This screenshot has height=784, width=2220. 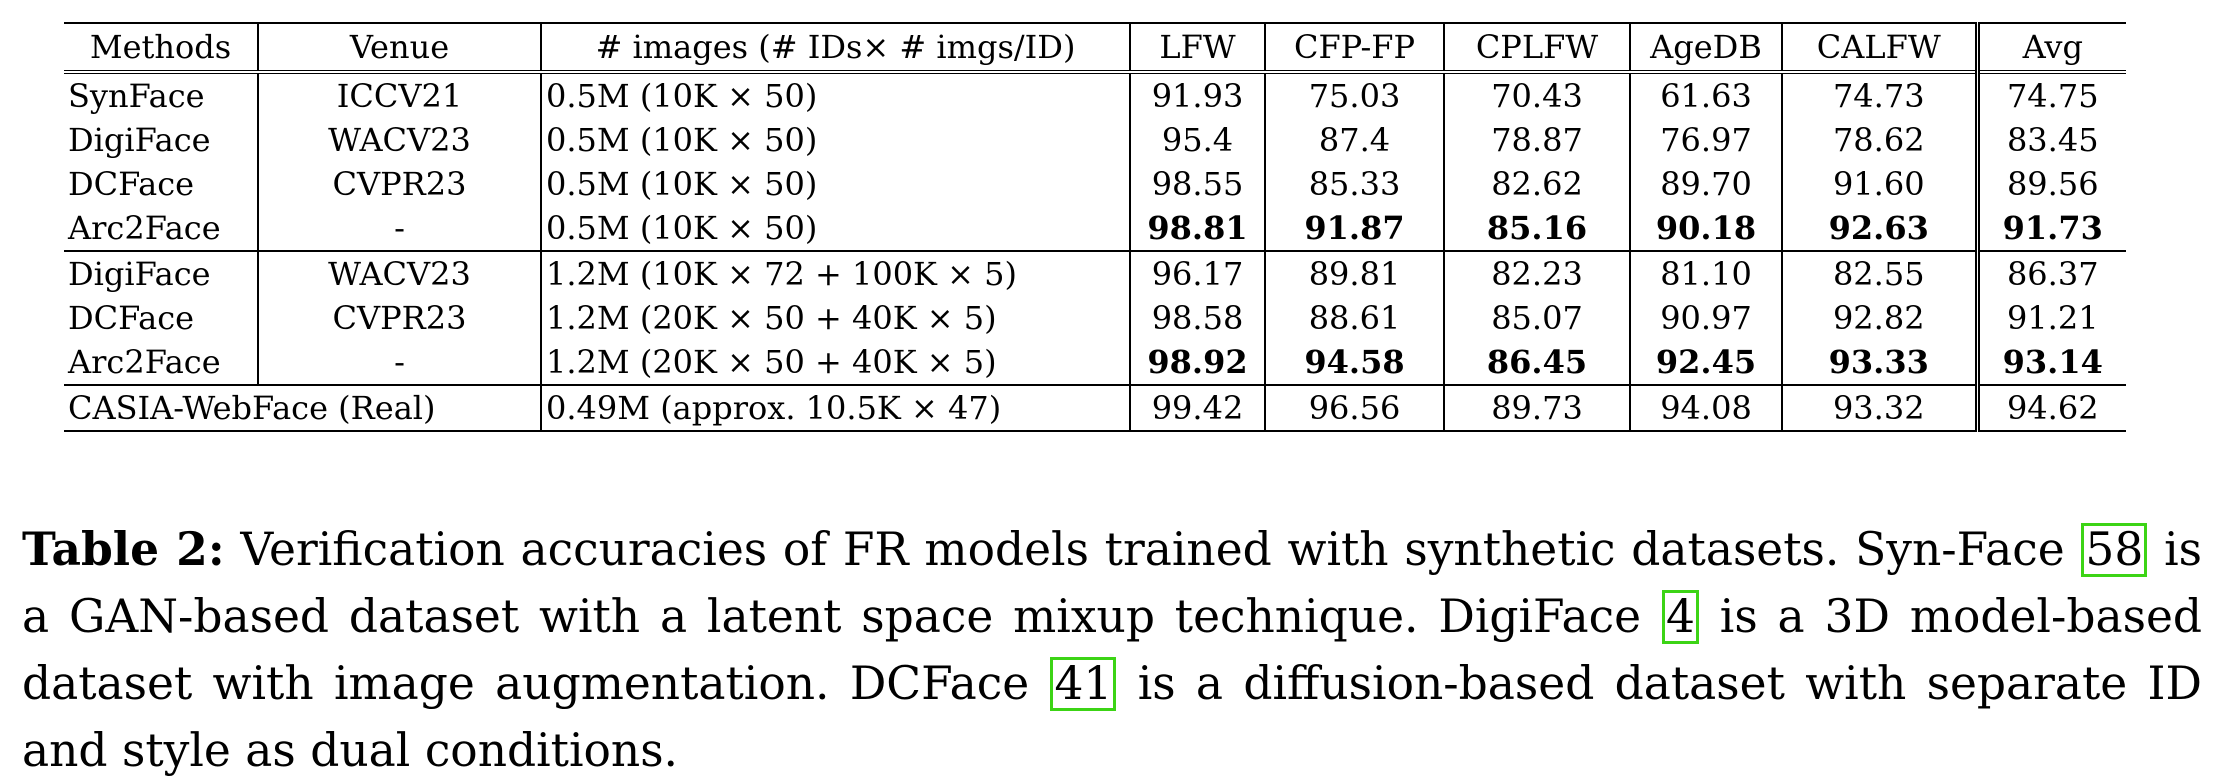 What do you see at coordinates (2050, 48) in the screenshot?
I see `header-avg: Avg` at bounding box center [2050, 48].